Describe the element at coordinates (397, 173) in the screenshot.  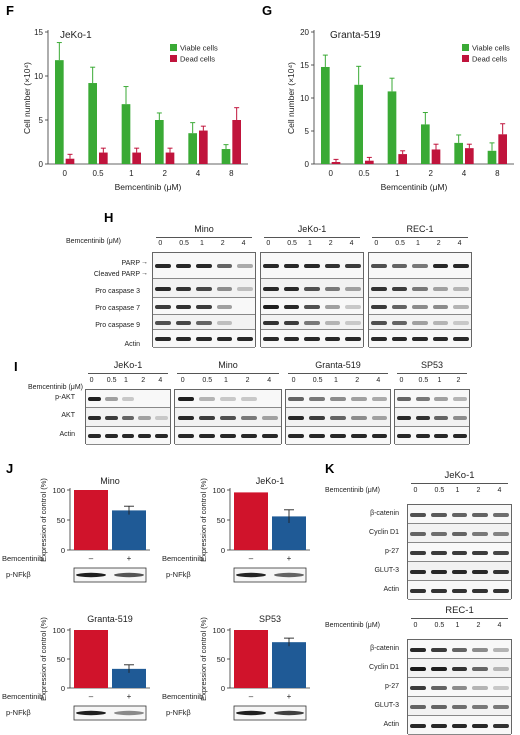
I see `x-tick-label: 1` at that location.